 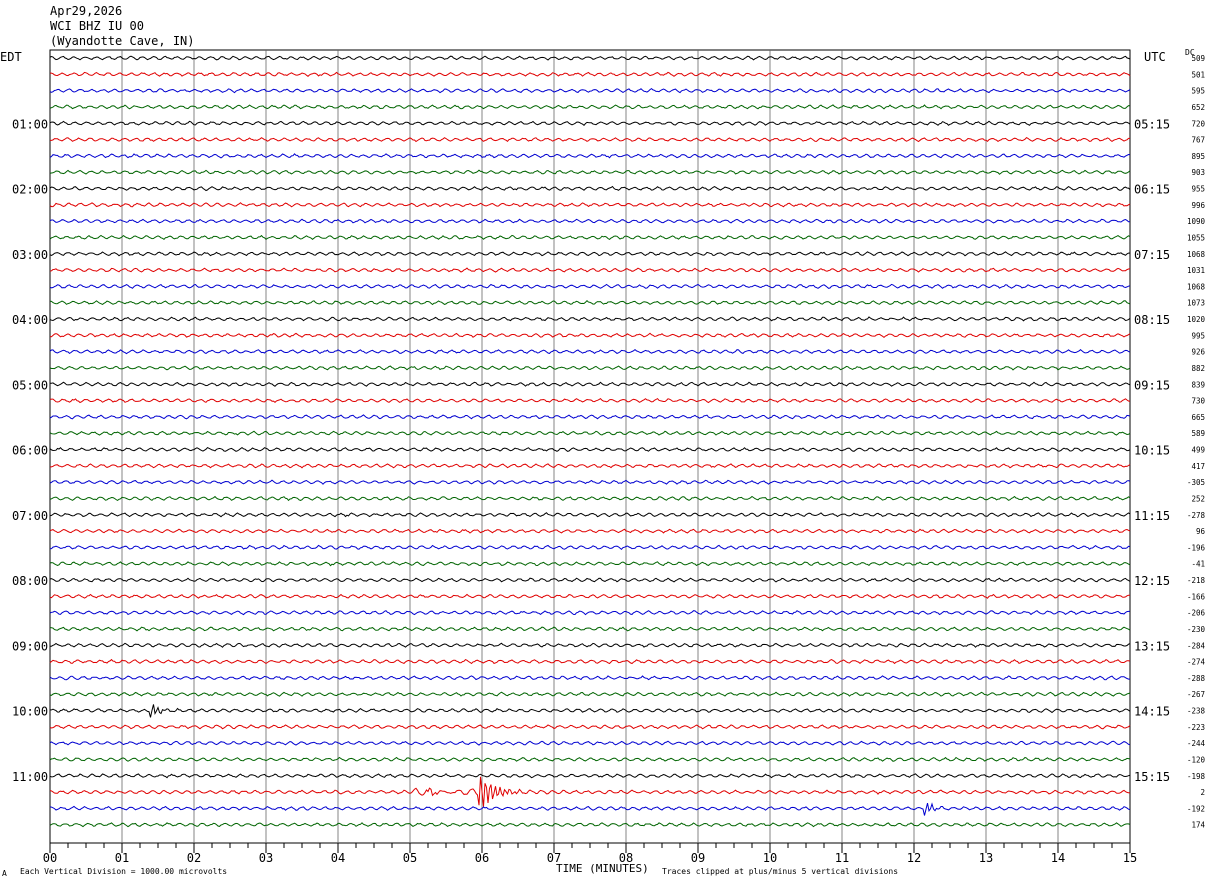 What do you see at coordinates (1196, 759) in the screenshot?
I see `dc-offset-label: -120` at bounding box center [1196, 759].